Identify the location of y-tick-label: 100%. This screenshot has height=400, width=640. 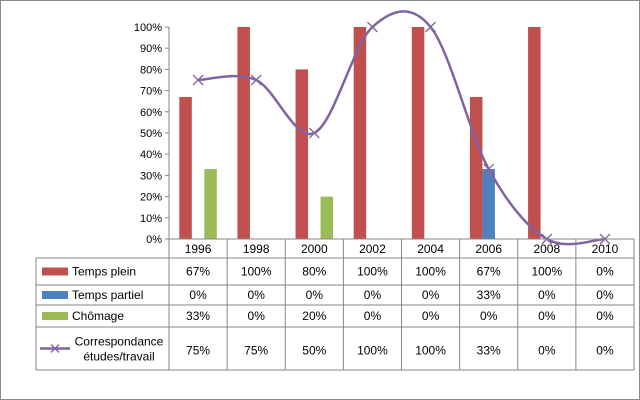
(148, 28).